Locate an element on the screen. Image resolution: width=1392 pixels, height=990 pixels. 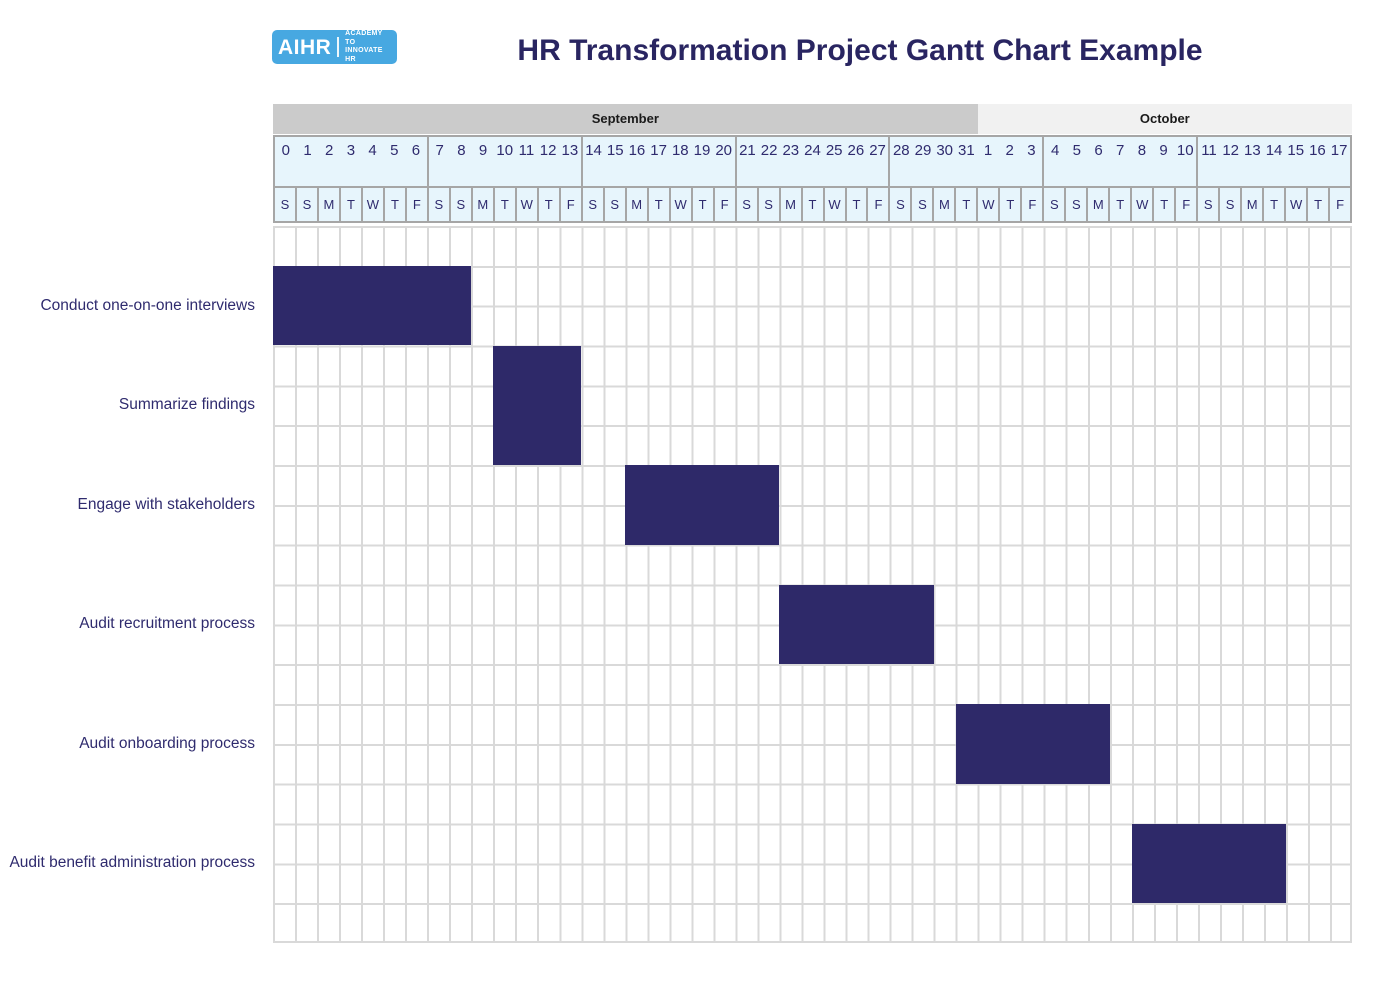
day-number: 24 is located at coordinates (812, 150).